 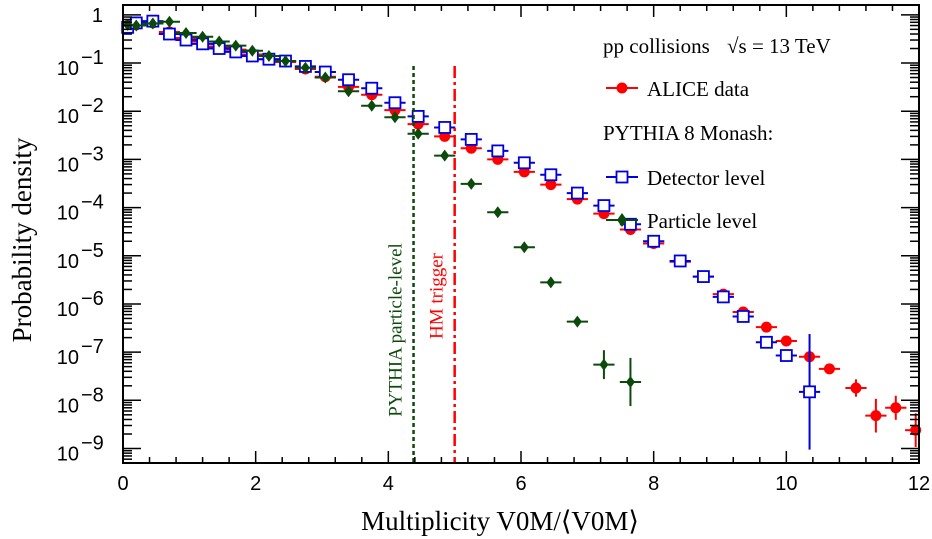 I want to click on legend-label-detector: Detector level, so click(x=706, y=178).